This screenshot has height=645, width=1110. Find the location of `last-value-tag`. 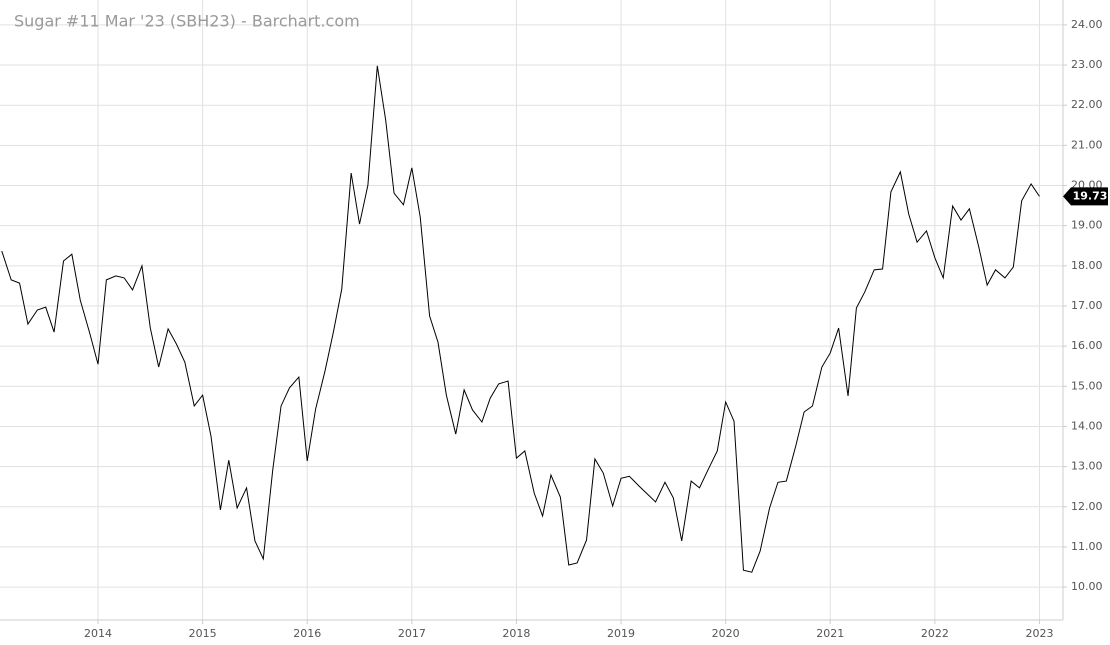

last-value-tag is located at coordinates (1085, 196).